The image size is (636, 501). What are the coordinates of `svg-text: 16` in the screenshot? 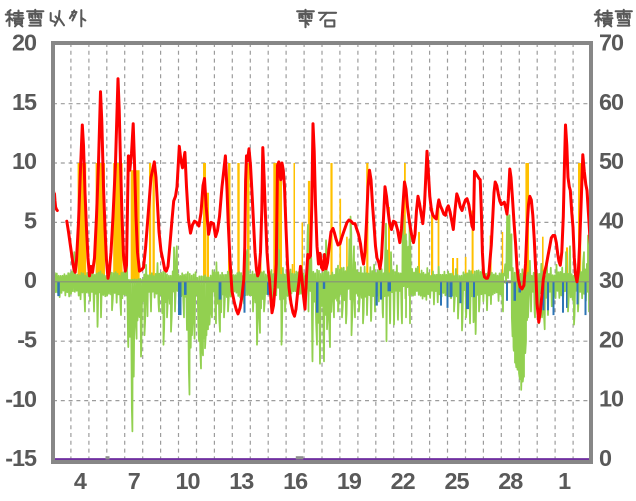 It's located at (295, 481).